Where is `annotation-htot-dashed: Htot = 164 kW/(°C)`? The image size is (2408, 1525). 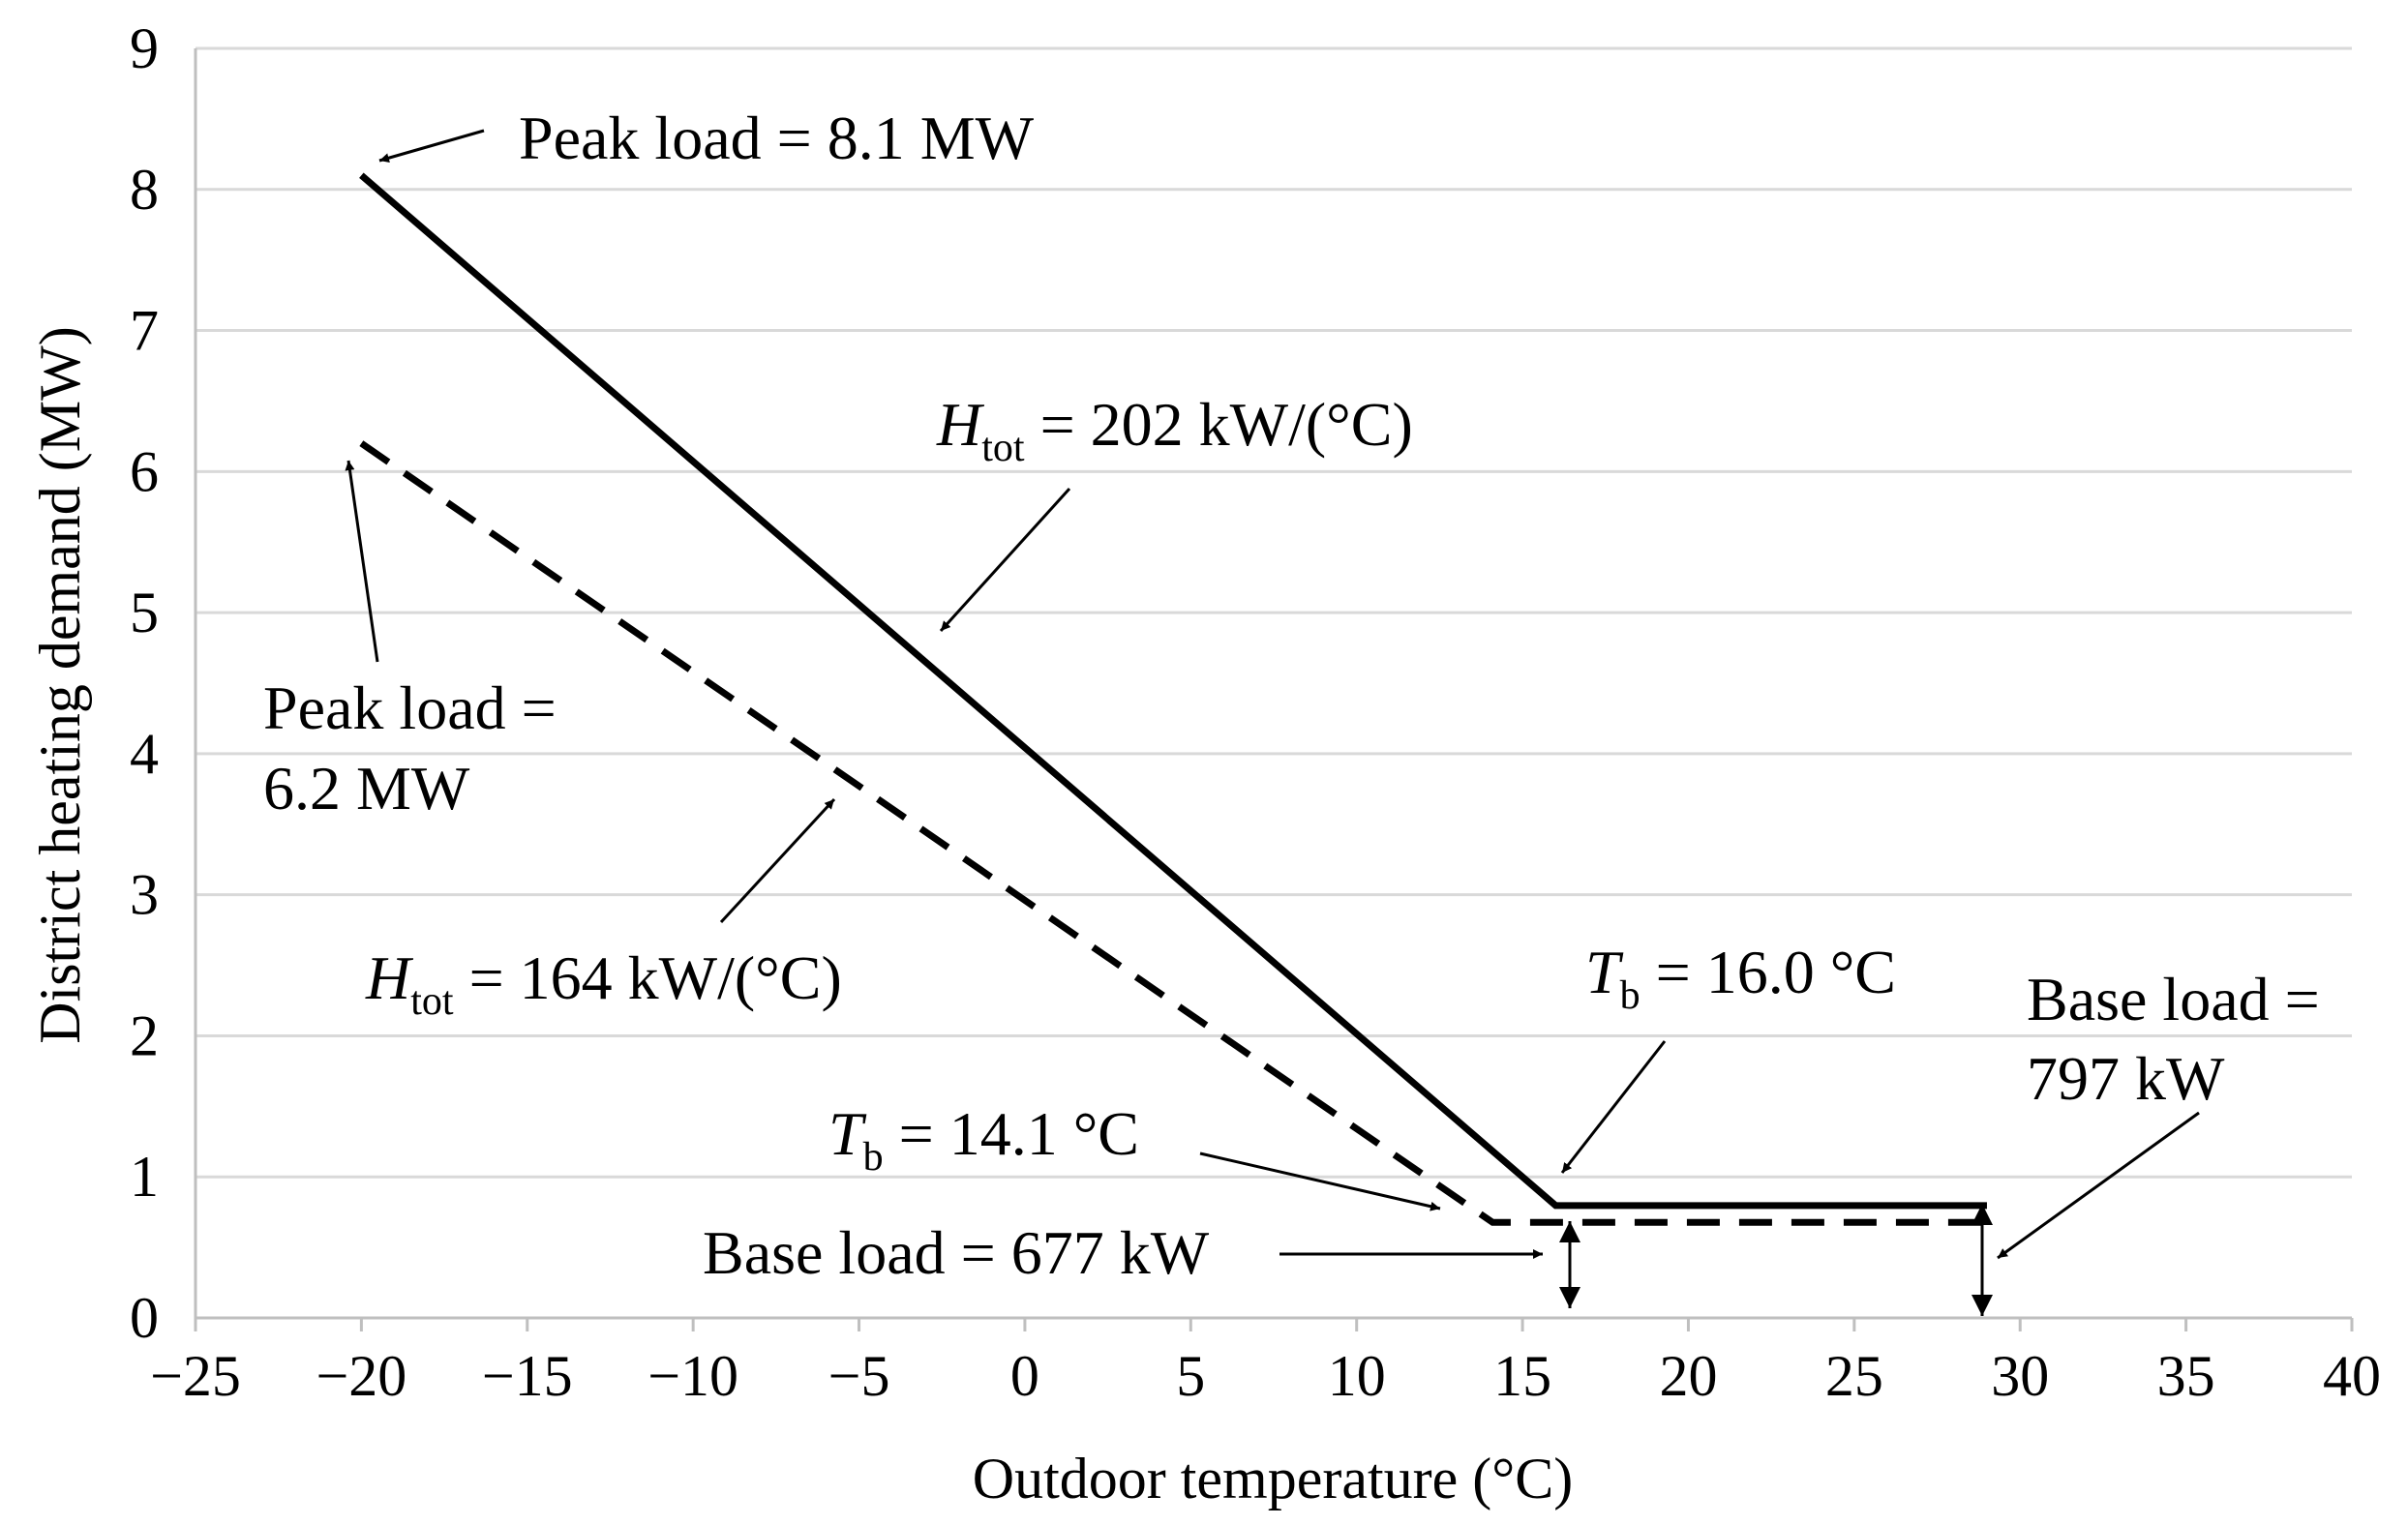 annotation-htot-dashed: Htot = 164 kW/(°C) is located at coordinates (603, 983).